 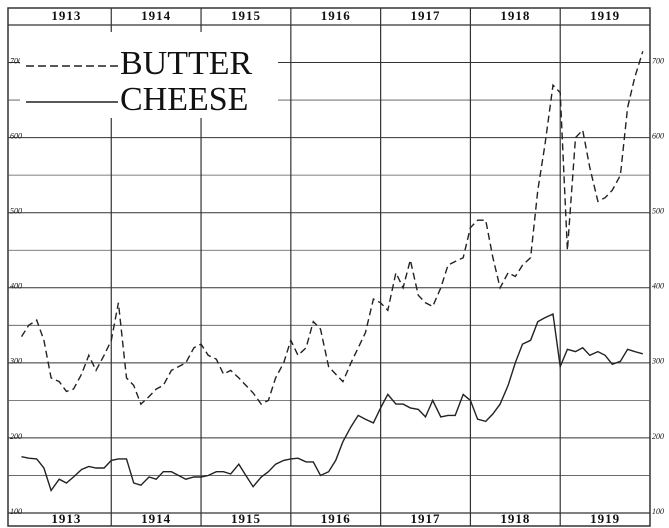 I want to click on x-tick-label-top: 1918, so click(x=515, y=15).